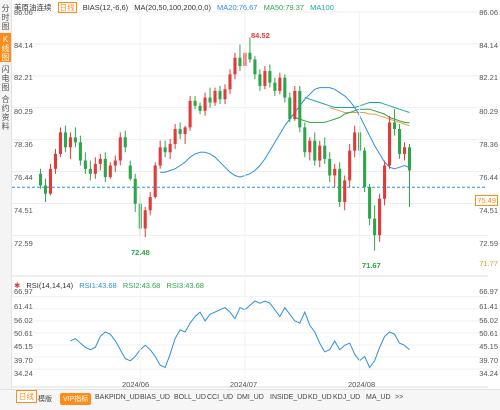 The image size is (500, 410). Describe the element at coordinates (172, 7) in the screenshot. I see `ma-indicator-label: MA(20,50,100,200,0,0)` at that location.